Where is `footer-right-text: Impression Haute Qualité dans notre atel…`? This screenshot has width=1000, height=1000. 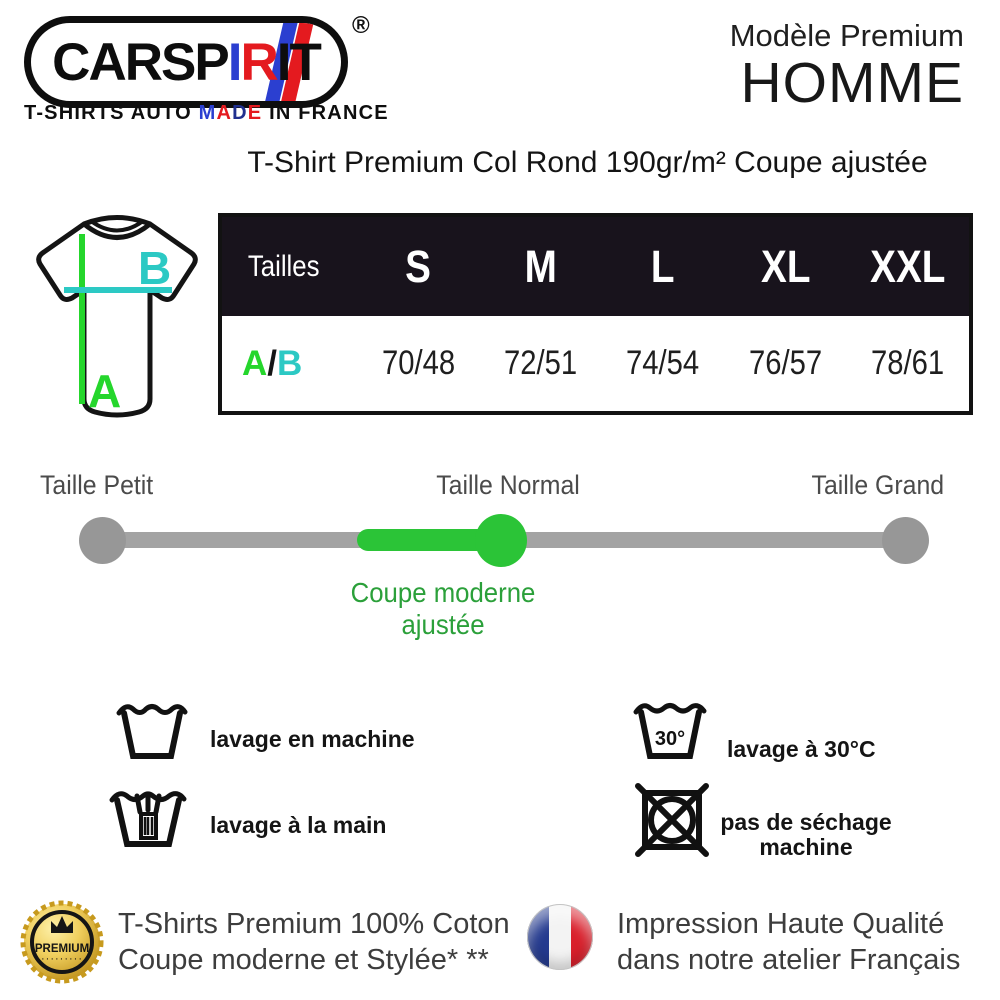 footer-right-text: Impression Haute Qualité dans notre atel… is located at coordinates (788, 942).